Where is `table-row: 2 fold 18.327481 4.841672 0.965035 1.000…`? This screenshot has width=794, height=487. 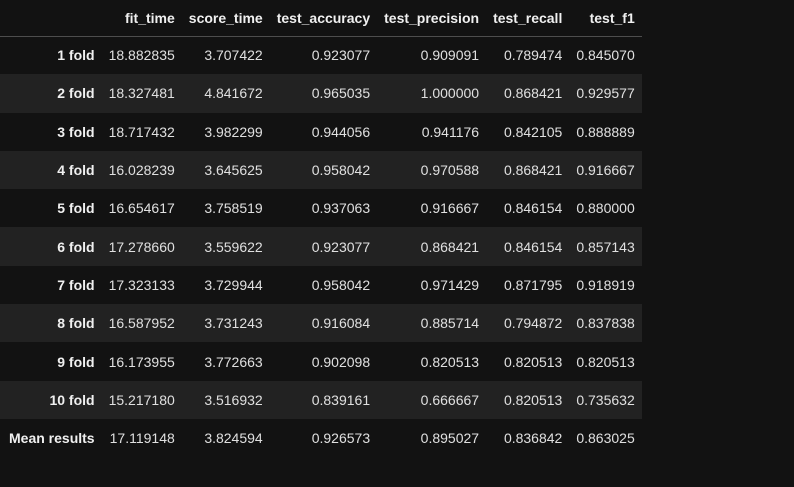 table-row: 2 fold 18.327481 4.841672 0.965035 1.000… is located at coordinates (321, 93).